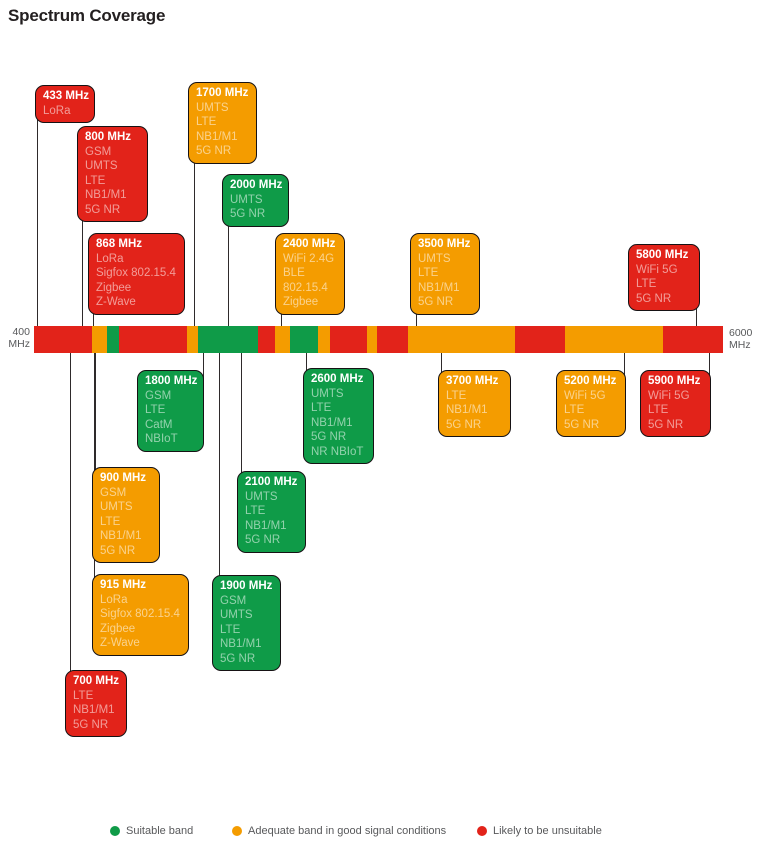  What do you see at coordinates (310, 274) in the screenshot?
I see `band-box-2400: 2400 MHz WiFi 2.4G BLE 802.15.4 Zigbee` at bounding box center [310, 274].